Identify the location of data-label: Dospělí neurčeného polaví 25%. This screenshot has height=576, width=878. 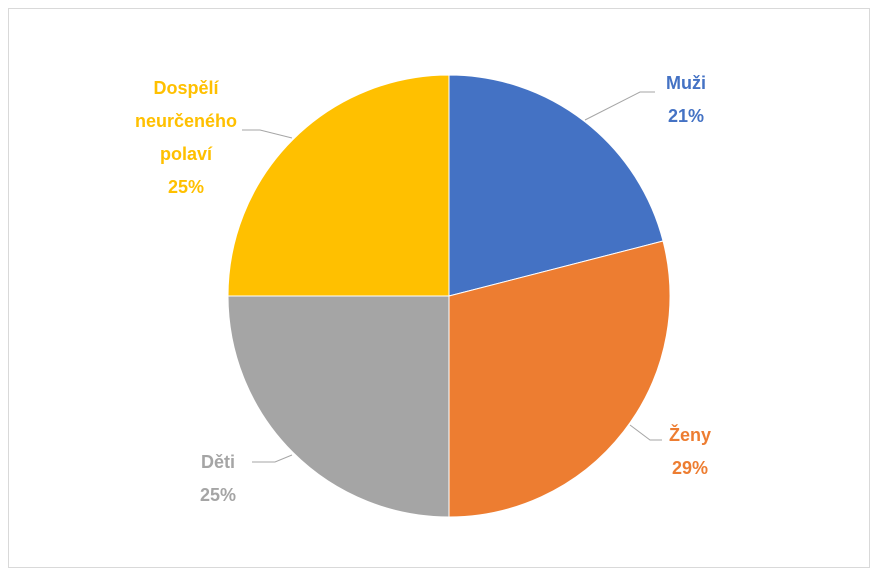
(186, 138).